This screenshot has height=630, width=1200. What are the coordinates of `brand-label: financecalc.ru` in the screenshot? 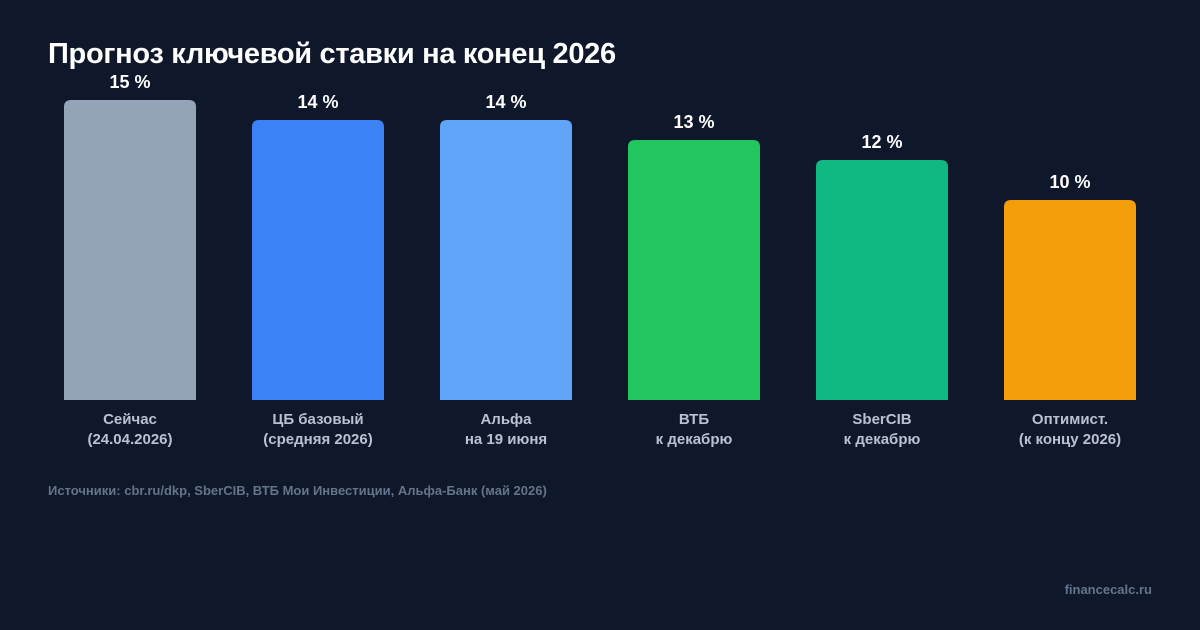 It's located at (1108, 589).